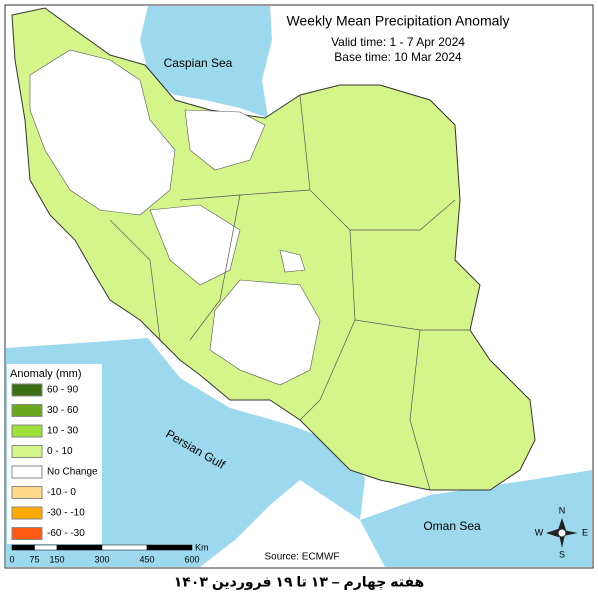  Describe the element at coordinates (63, 431) in the screenshot. I see `legend-label: 10 - 30` at that location.